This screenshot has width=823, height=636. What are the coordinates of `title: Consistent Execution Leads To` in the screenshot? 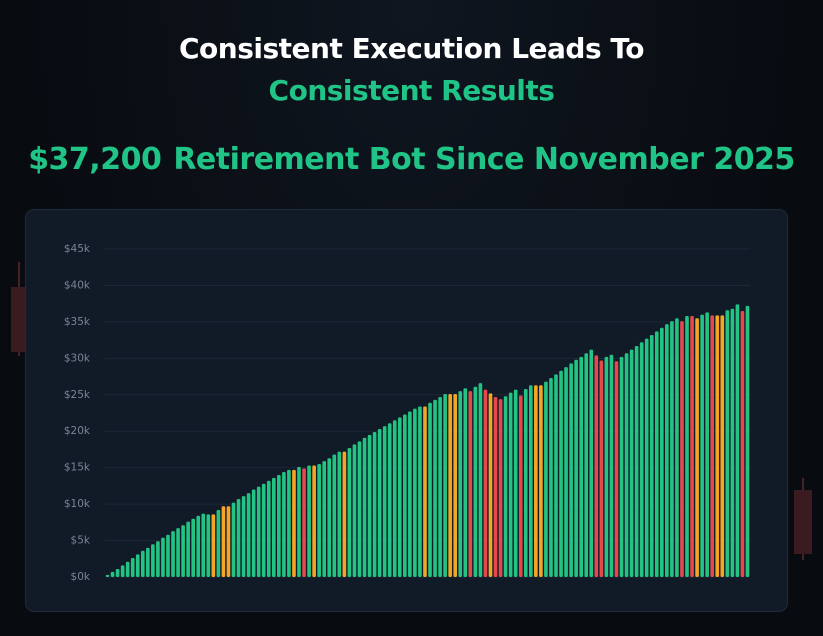 It's located at (412, 48).